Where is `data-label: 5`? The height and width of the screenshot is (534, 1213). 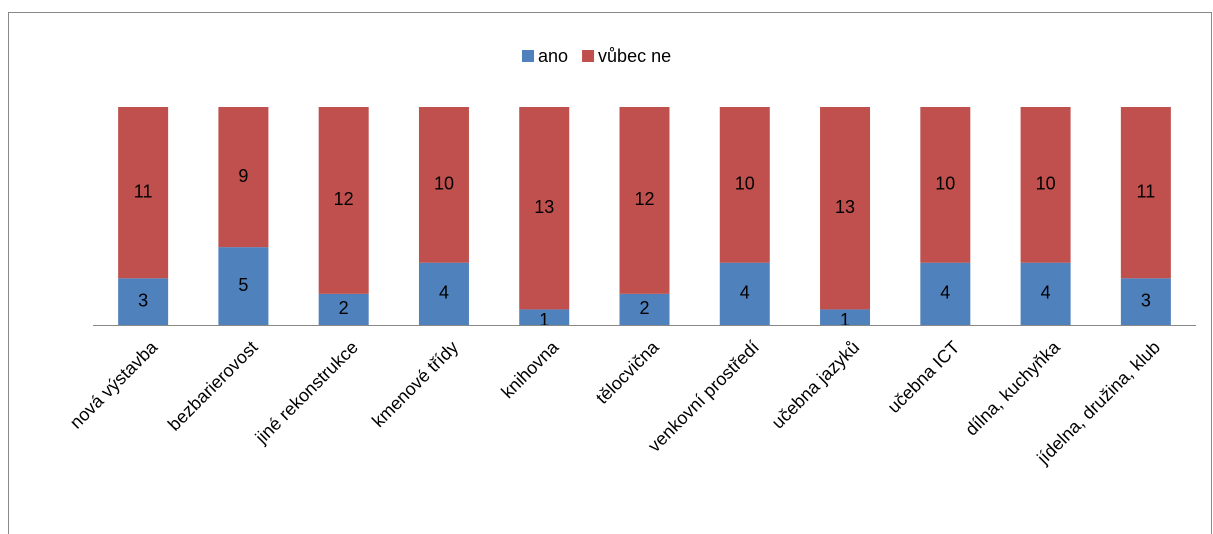 data-label: 5 is located at coordinates (243, 285).